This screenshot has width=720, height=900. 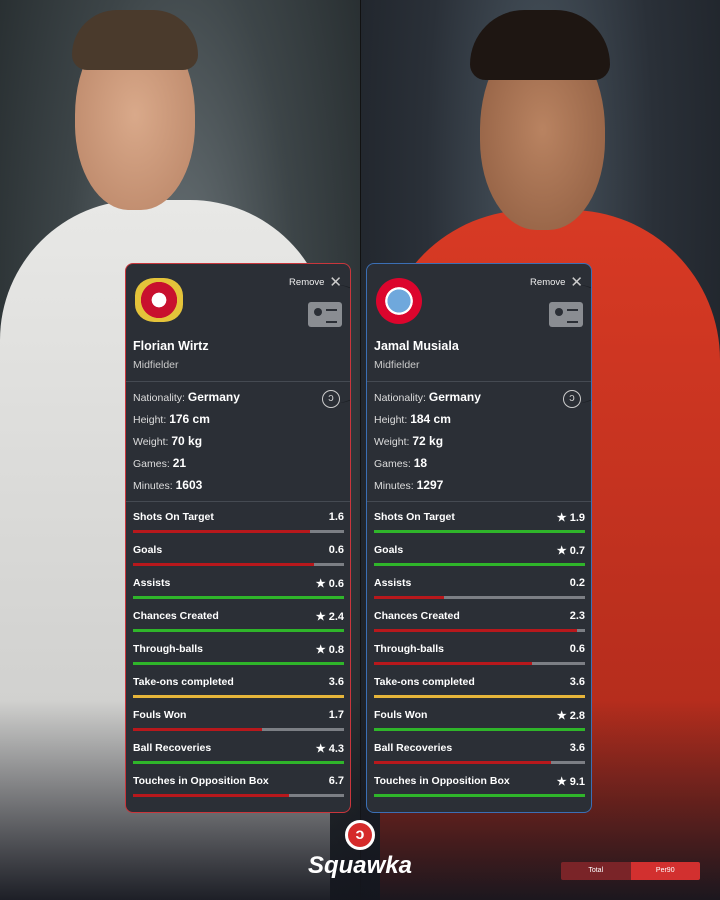 I want to click on stat-value-wrap: 3.6, so click(x=577, y=748).